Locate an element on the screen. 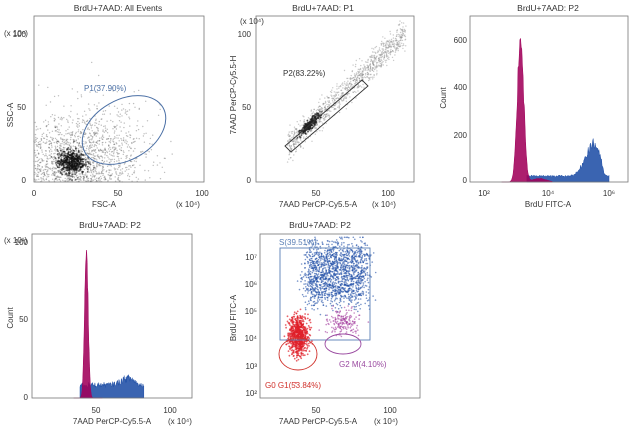 The height and width of the screenshot is (428, 640). panel1-x-scale: (x 10⁴) is located at coordinates (188, 204).